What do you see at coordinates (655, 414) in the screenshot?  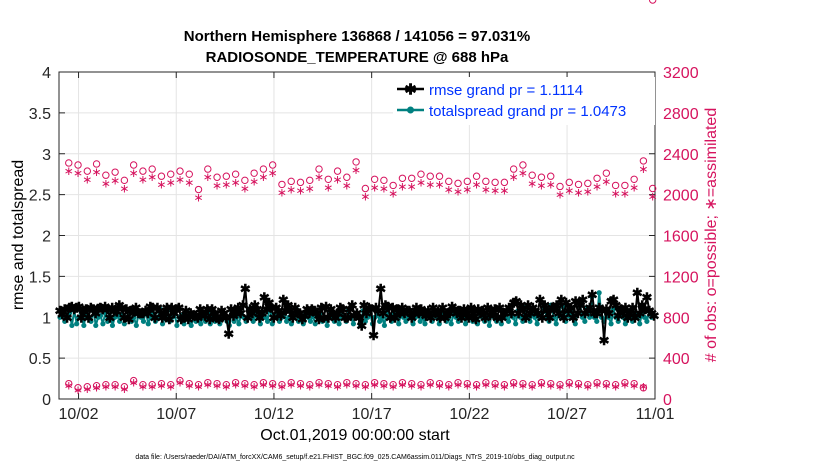 I see `x-tick-label: 11/01` at bounding box center [655, 414].